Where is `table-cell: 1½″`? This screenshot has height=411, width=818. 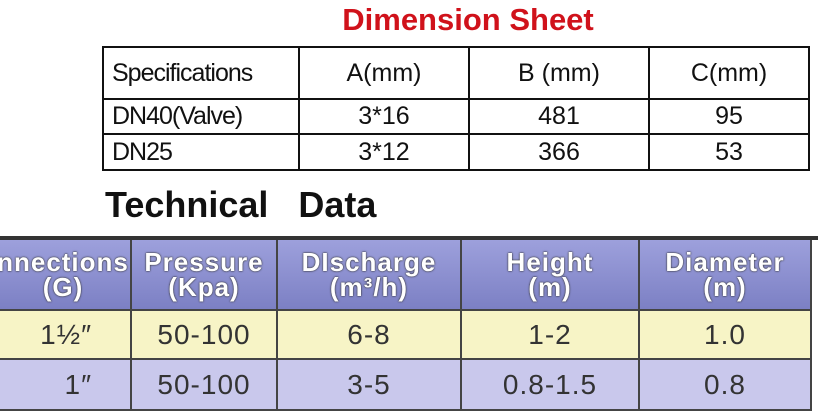 table-cell: 1½″ is located at coordinates (66, 335).